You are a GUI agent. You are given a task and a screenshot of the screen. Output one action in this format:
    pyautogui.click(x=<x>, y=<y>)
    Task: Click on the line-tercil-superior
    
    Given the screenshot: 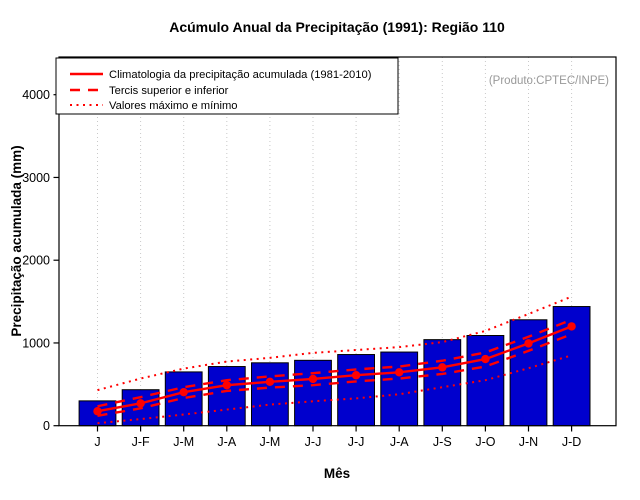 What is the action you would take?
    pyautogui.click(x=335, y=363)
    